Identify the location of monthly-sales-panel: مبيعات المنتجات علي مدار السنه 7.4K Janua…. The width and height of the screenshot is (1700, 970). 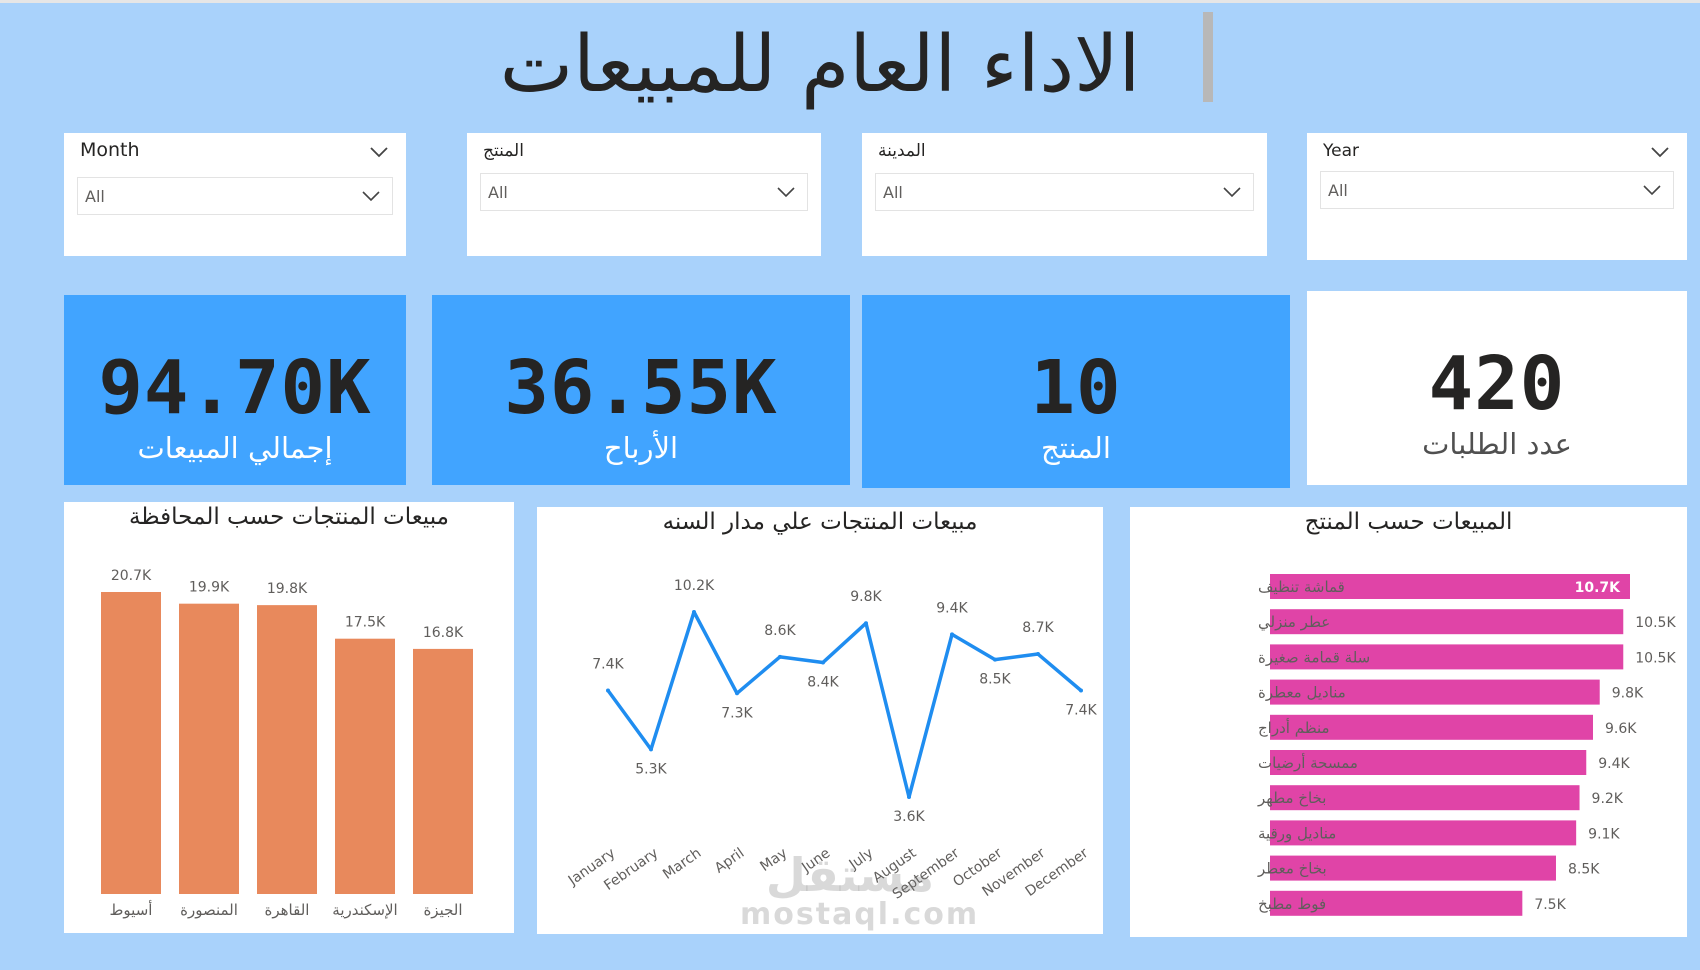
(820, 720).